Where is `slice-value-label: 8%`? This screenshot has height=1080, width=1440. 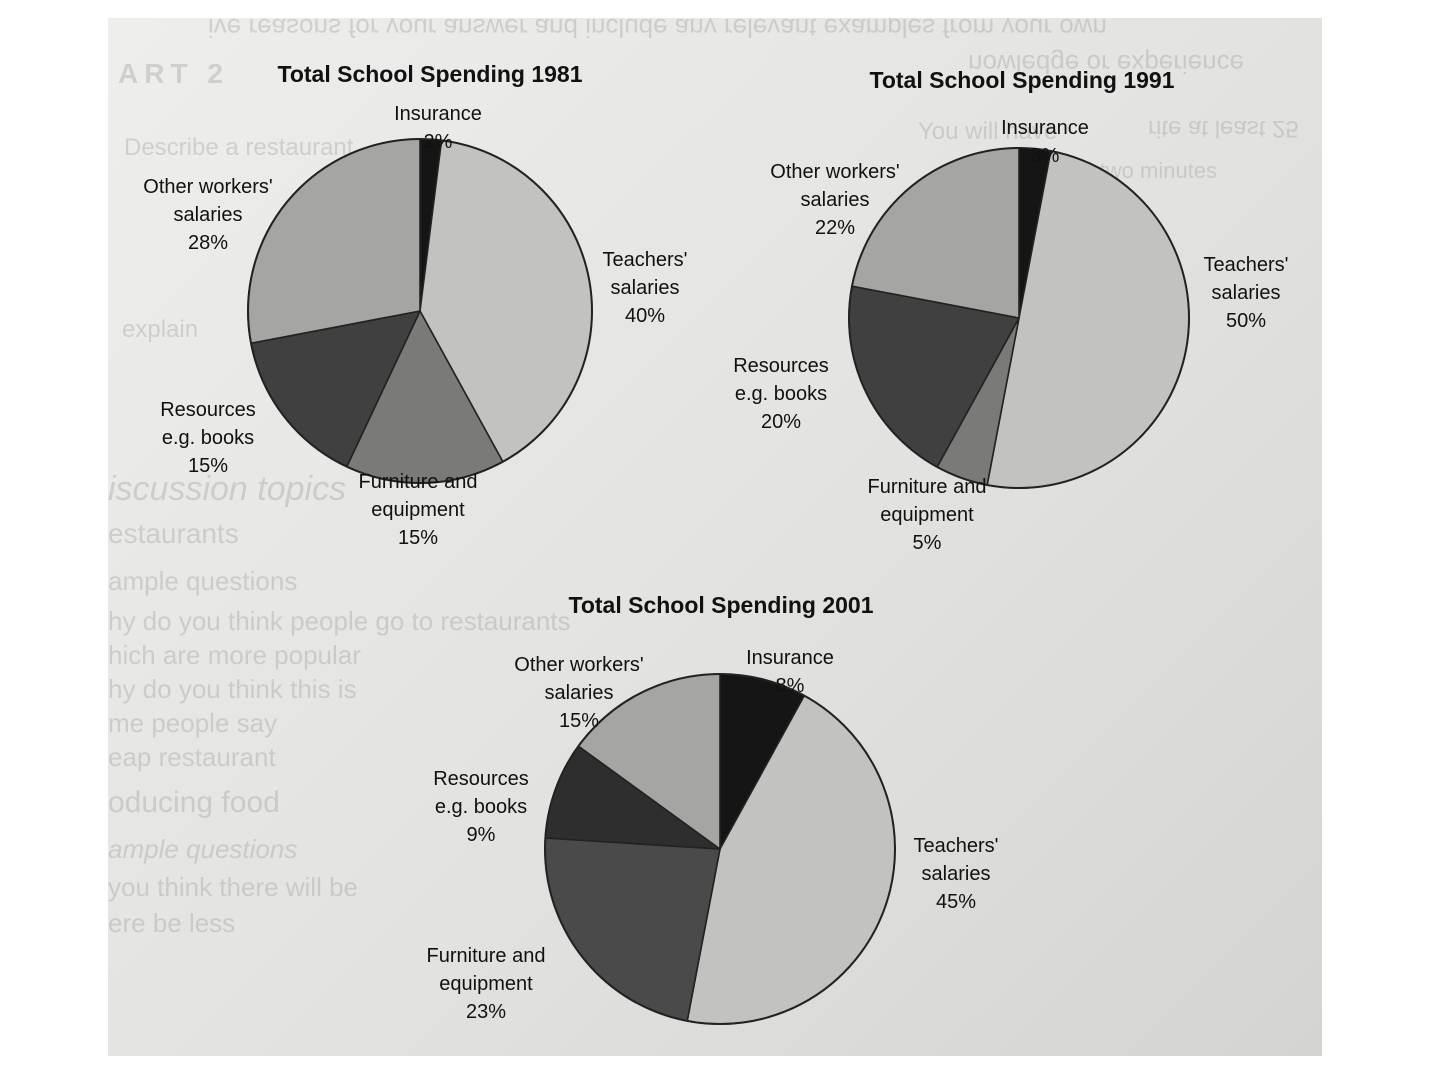 slice-value-label: 8% is located at coordinates (790, 686).